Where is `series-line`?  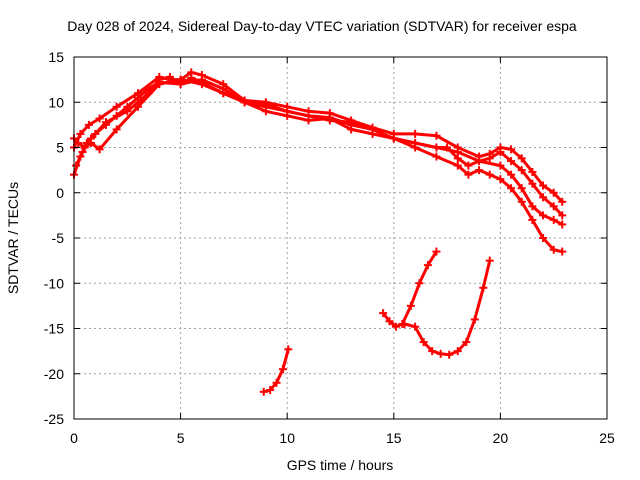 series-line is located at coordinates (448, 308).